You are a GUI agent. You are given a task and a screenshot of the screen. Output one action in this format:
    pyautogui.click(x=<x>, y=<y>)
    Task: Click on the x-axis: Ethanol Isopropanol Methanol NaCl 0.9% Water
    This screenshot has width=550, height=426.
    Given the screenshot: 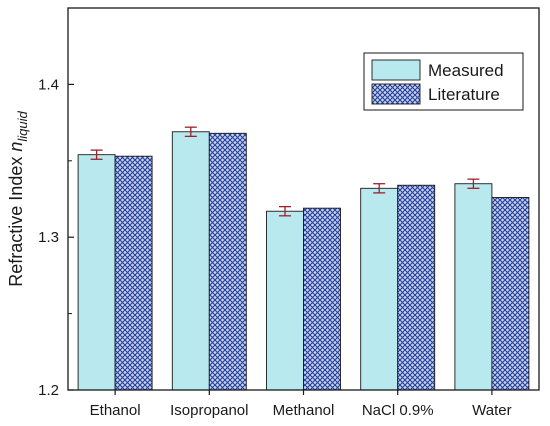 What is the action you would take?
    pyautogui.click(x=301, y=404)
    